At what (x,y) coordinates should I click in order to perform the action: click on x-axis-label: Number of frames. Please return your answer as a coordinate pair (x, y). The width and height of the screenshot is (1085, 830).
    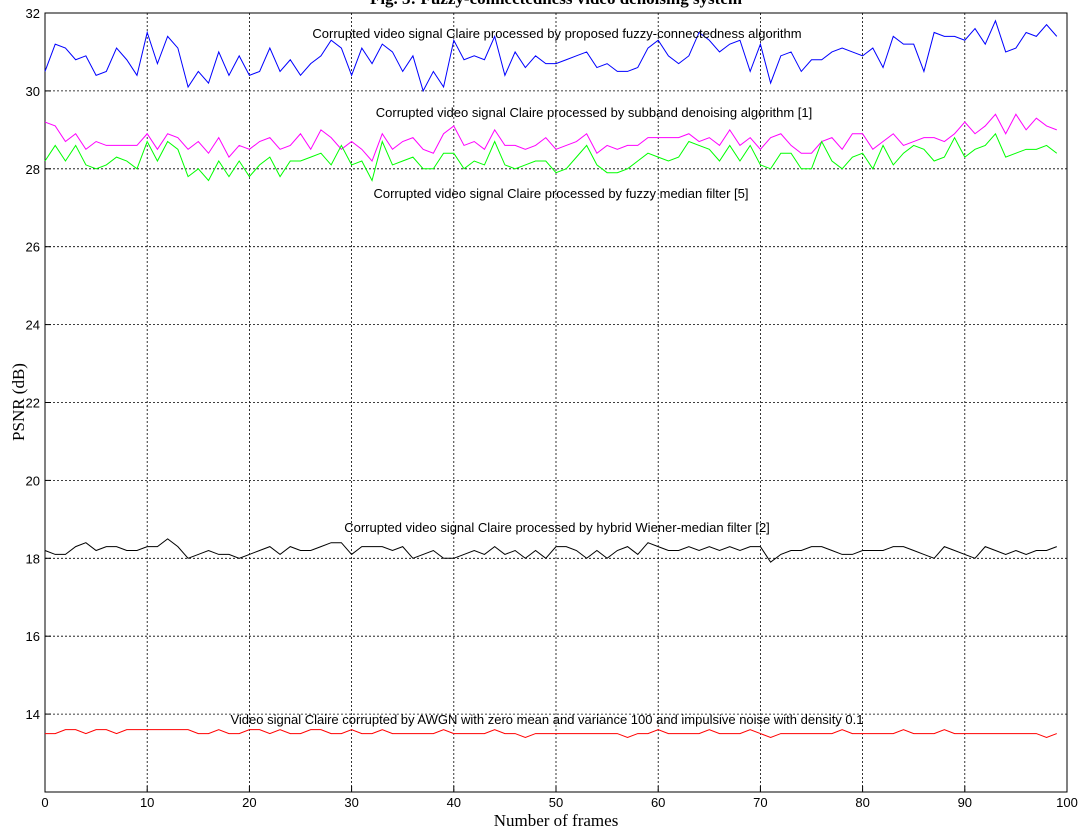
    Looking at the image, I should click on (556, 820).